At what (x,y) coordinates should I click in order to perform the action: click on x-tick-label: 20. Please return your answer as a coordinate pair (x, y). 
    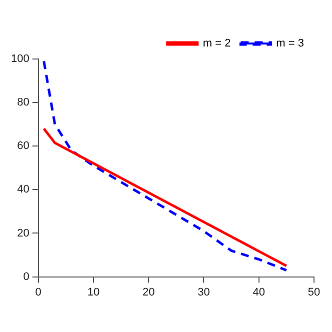
    Looking at the image, I should click on (148, 292).